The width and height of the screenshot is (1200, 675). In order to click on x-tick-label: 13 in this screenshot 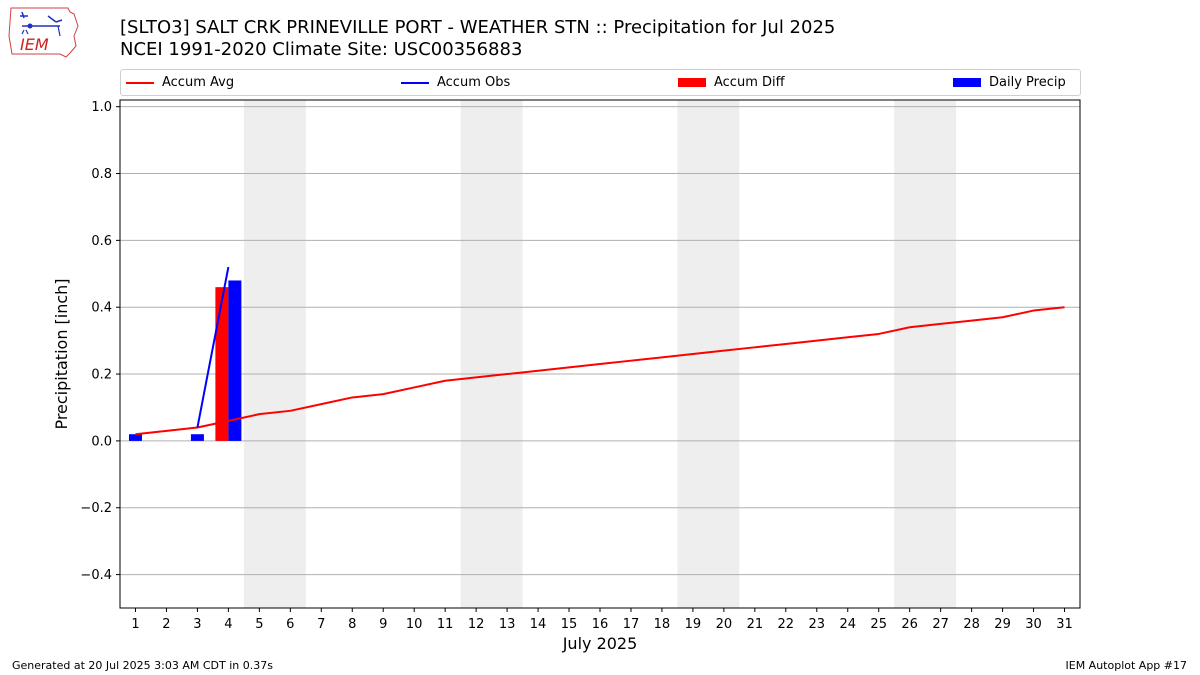, I will do `click(507, 624)`.